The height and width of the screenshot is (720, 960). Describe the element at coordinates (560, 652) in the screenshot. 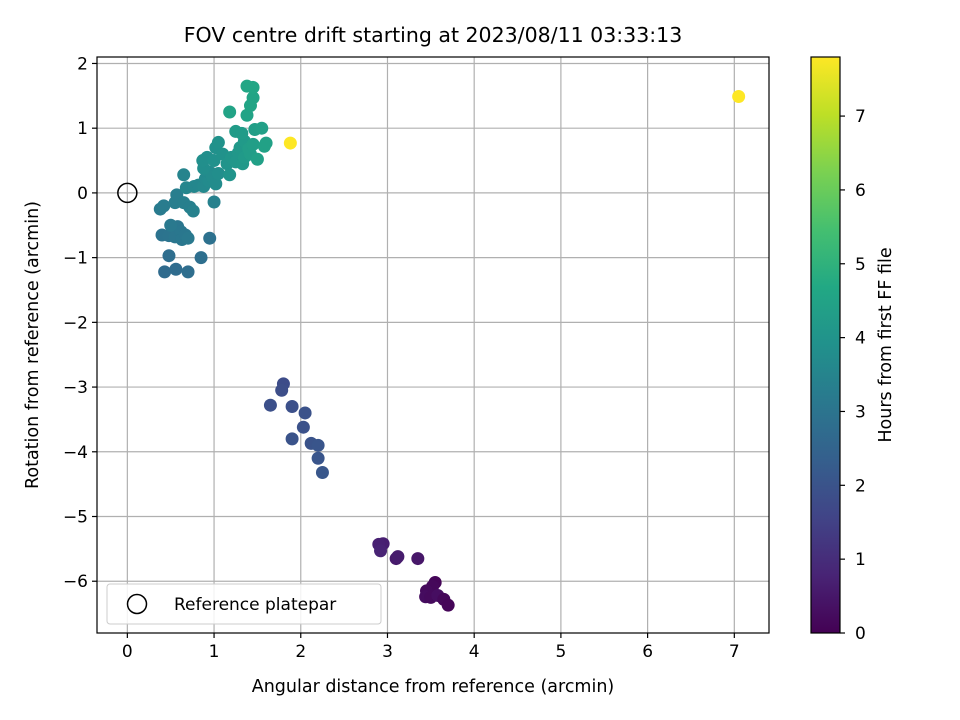

I see `x-tick-label: 5` at that location.